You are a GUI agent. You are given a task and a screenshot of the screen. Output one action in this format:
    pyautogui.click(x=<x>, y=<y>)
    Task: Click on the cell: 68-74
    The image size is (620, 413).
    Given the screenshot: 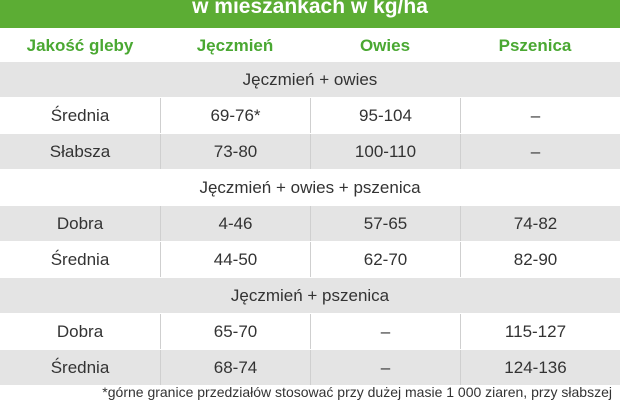 What is the action you would take?
    pyautogui.click(x=235, y=367)
    